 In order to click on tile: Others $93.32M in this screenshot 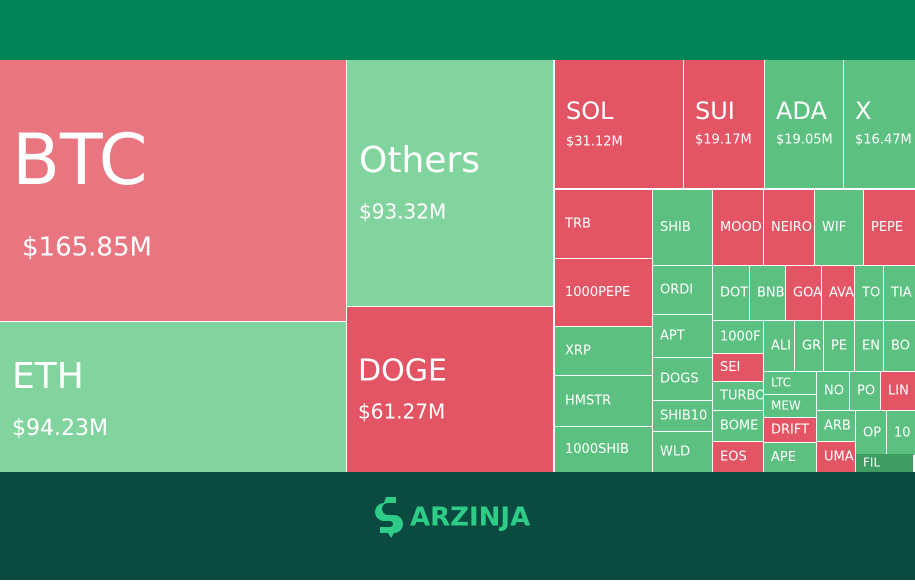, I will do `click(450, 183)`.